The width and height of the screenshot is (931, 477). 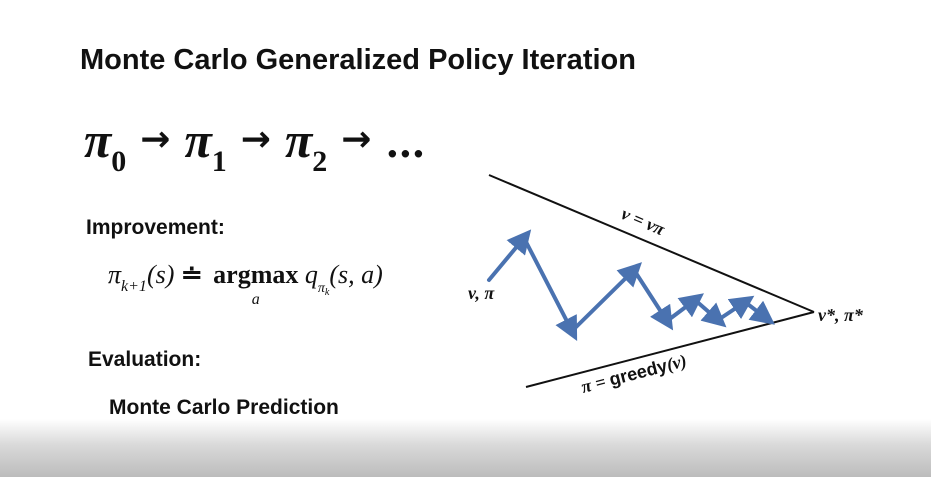 I want to click on bottom-fade, so click(x=465, y=448).